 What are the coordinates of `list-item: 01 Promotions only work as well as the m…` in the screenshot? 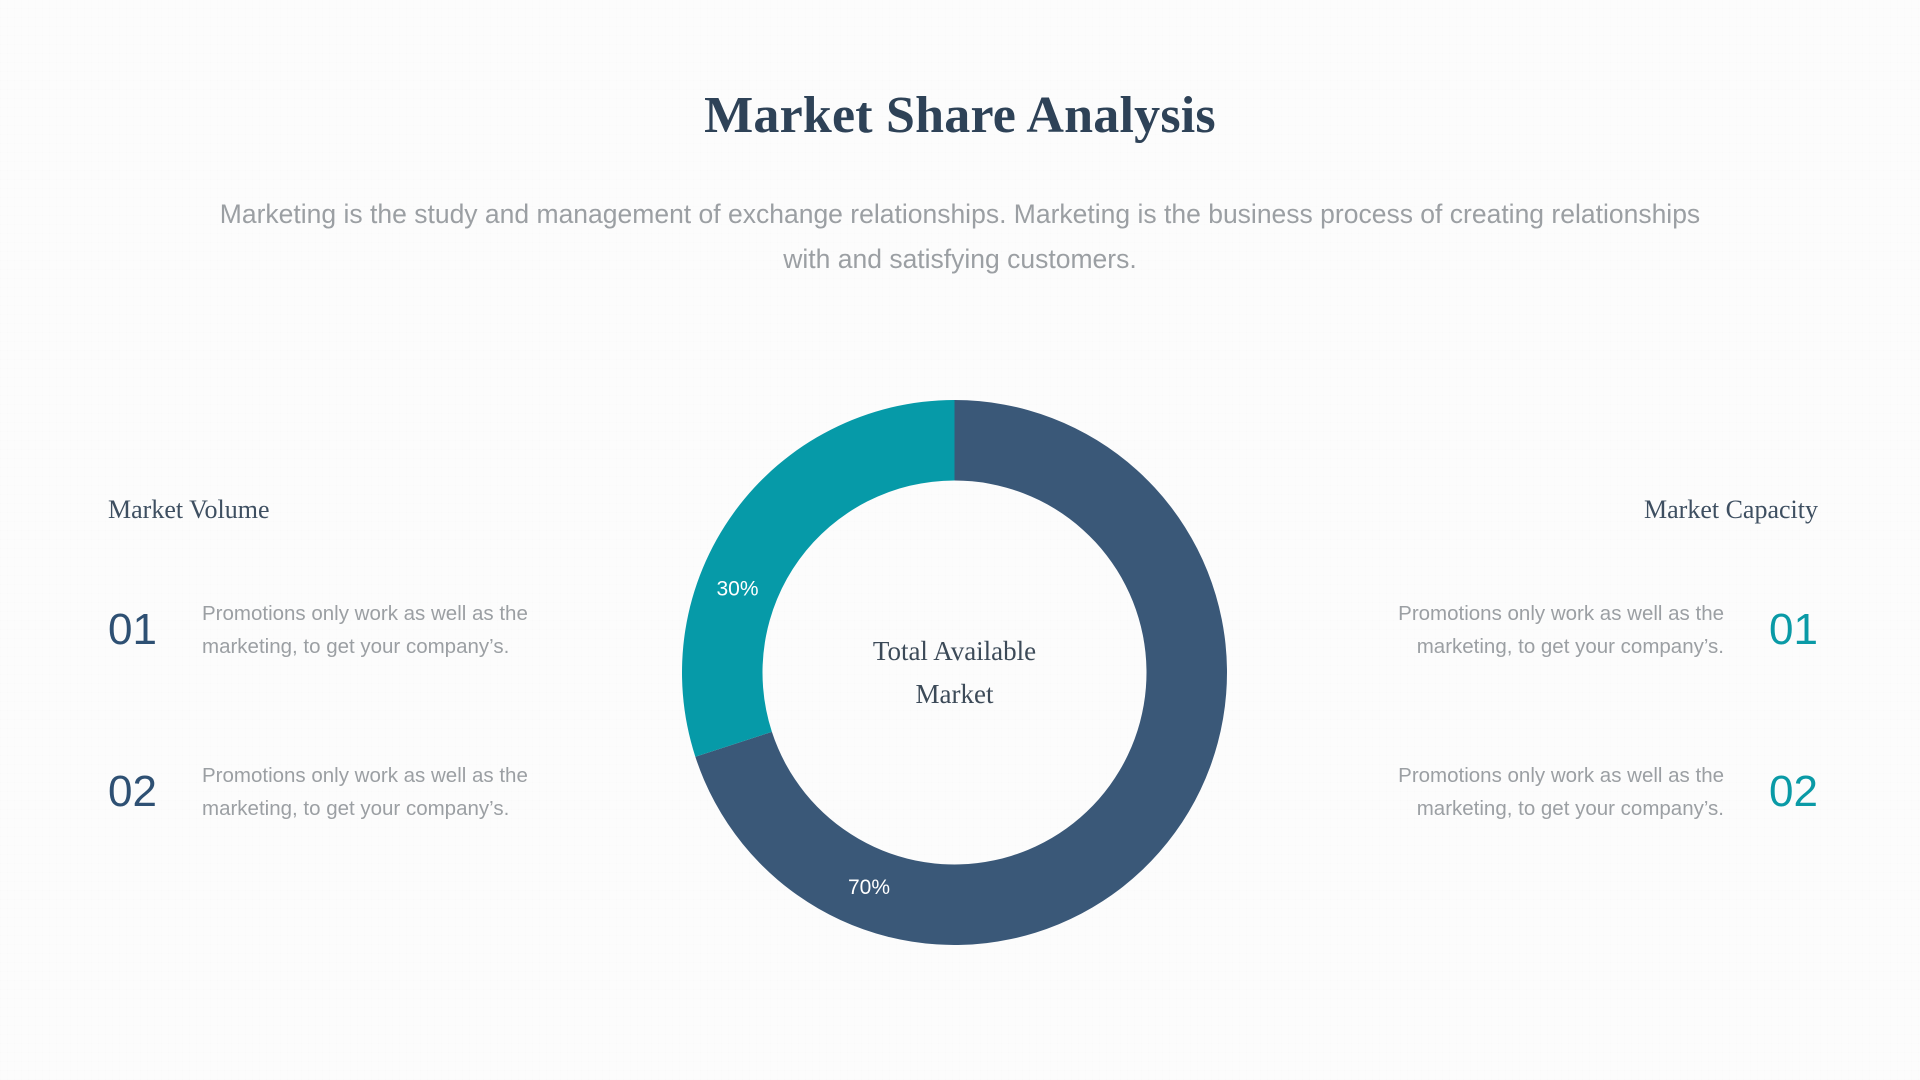 It's located at (373, 630).